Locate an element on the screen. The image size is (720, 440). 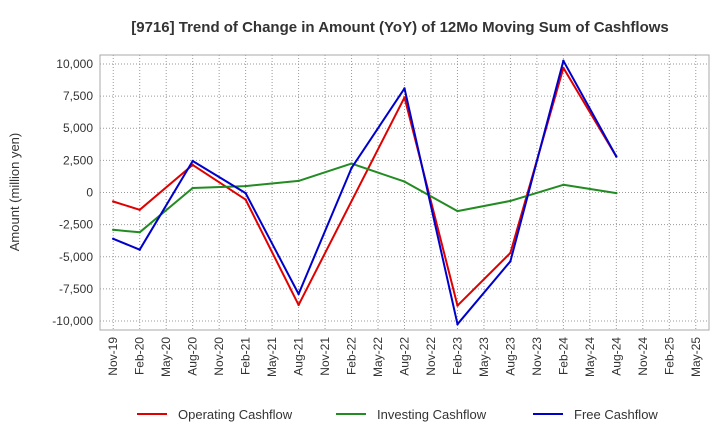
legend-label-operating-cashflow: Operating Cashflow is located at coordinates (235, 414).